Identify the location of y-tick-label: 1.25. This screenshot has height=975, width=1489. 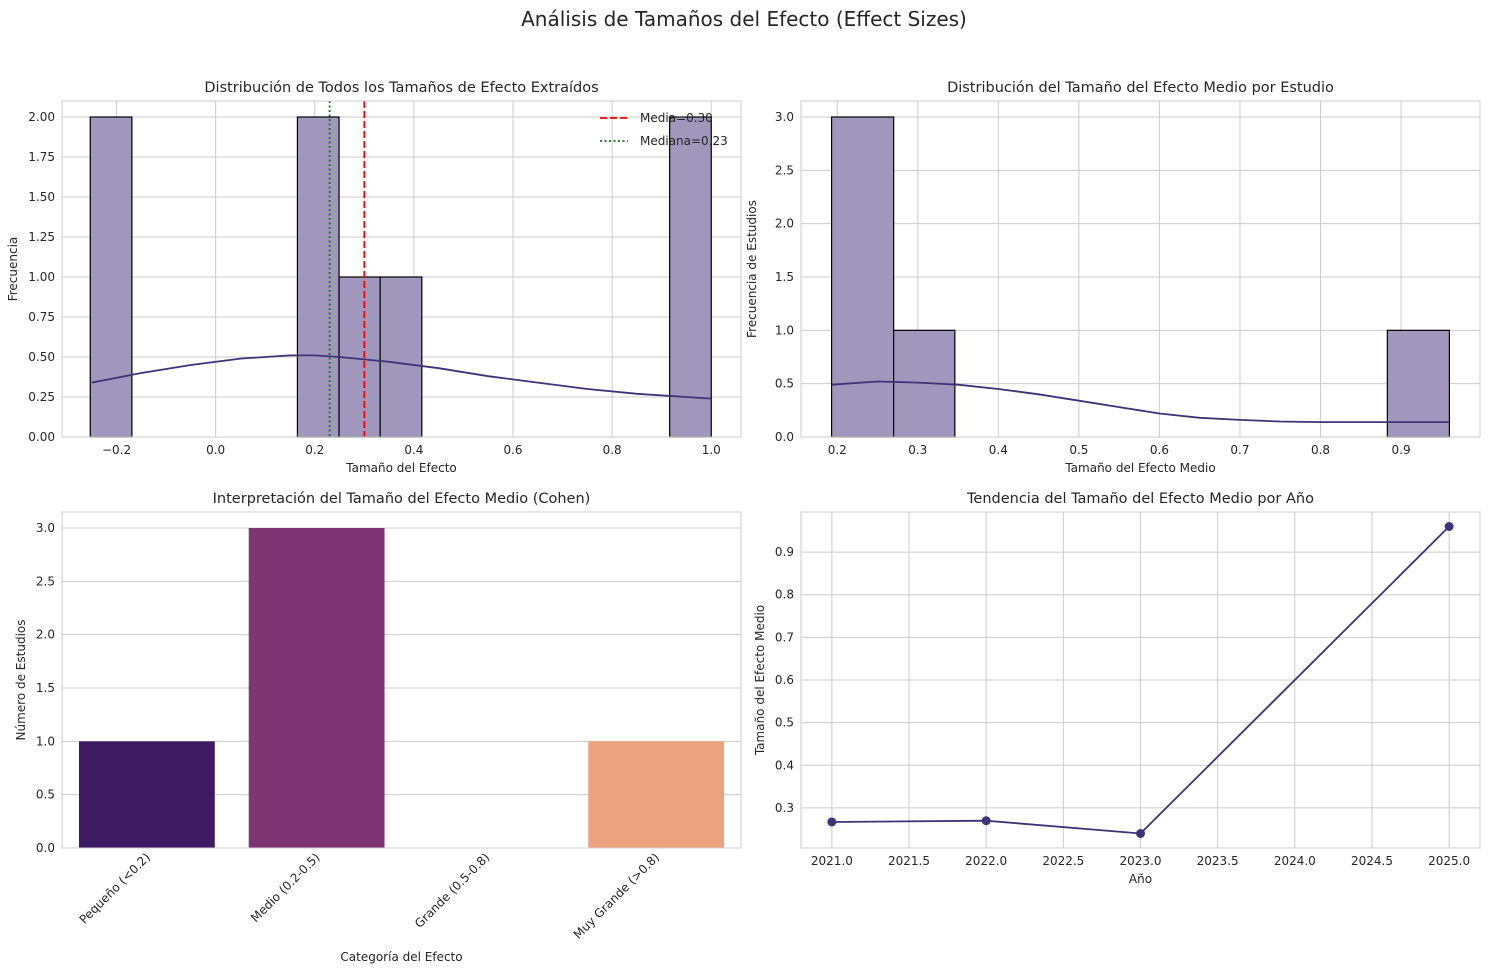
(41, 237).